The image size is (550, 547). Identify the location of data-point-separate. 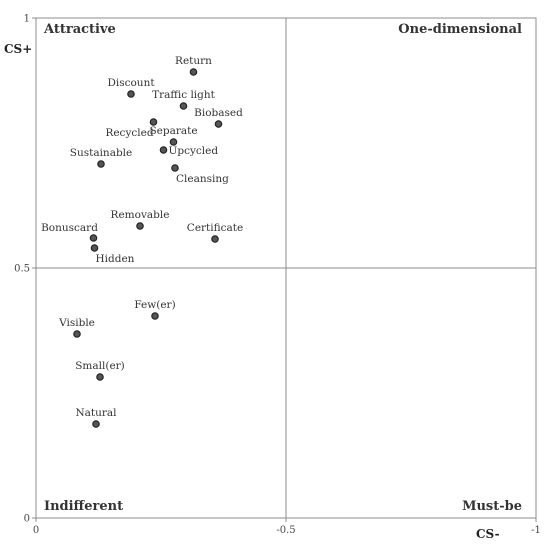
(173, 142).